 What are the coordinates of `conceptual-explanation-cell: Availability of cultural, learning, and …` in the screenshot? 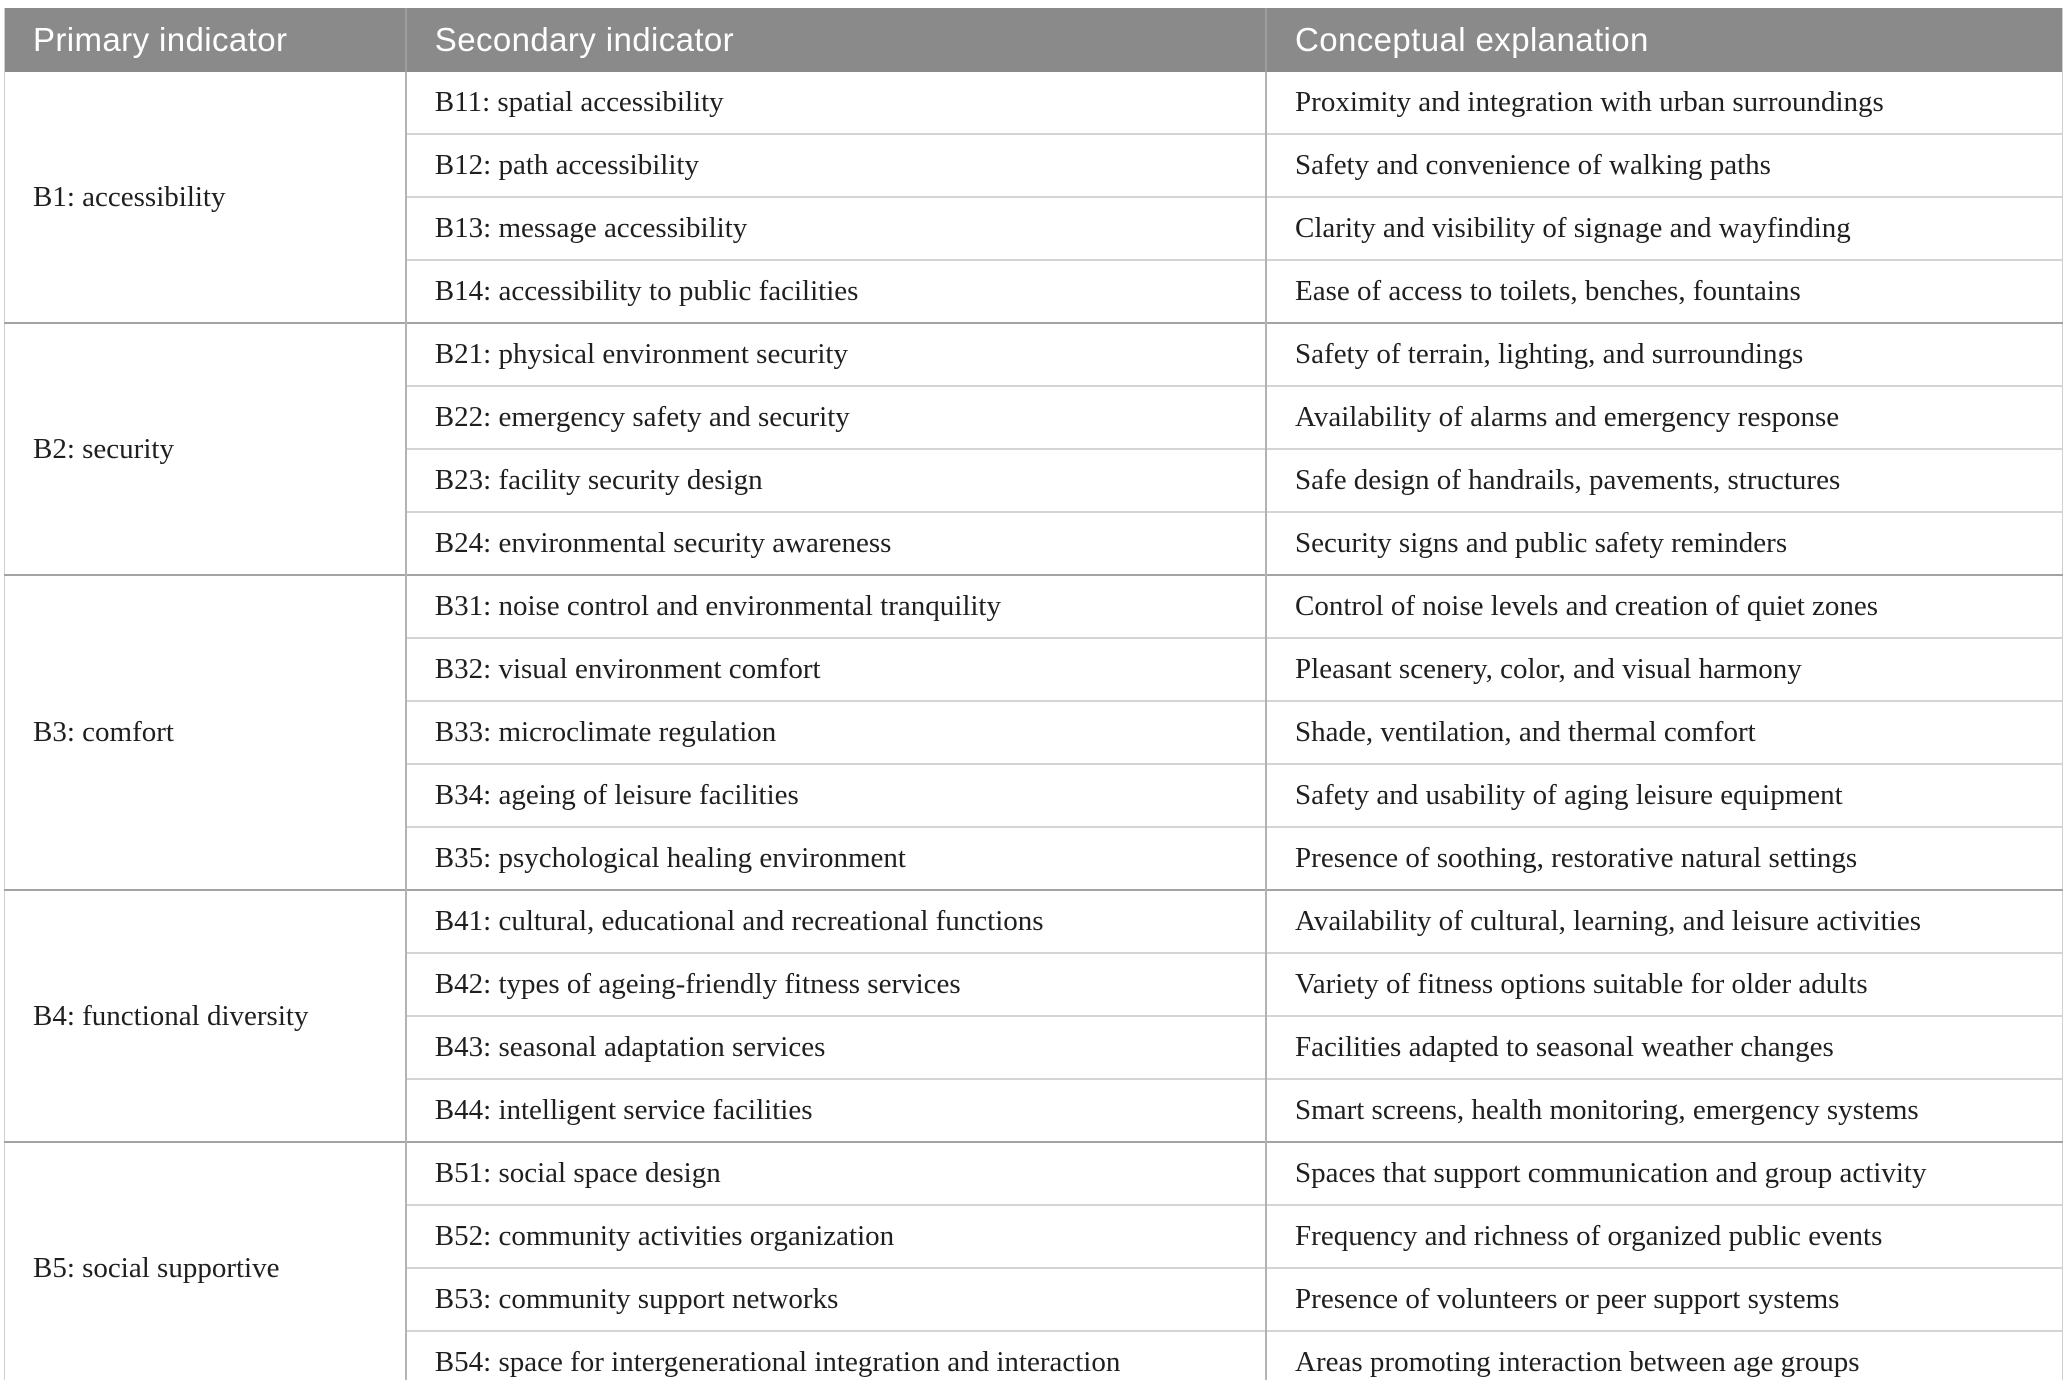 It's located at (1664, 921).